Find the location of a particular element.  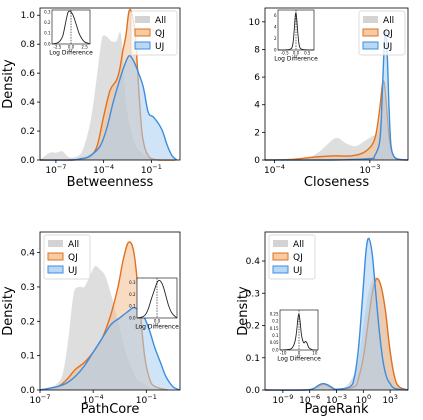

x-tick-label: 10⁻⁶ is located at coordinates (309, 399).